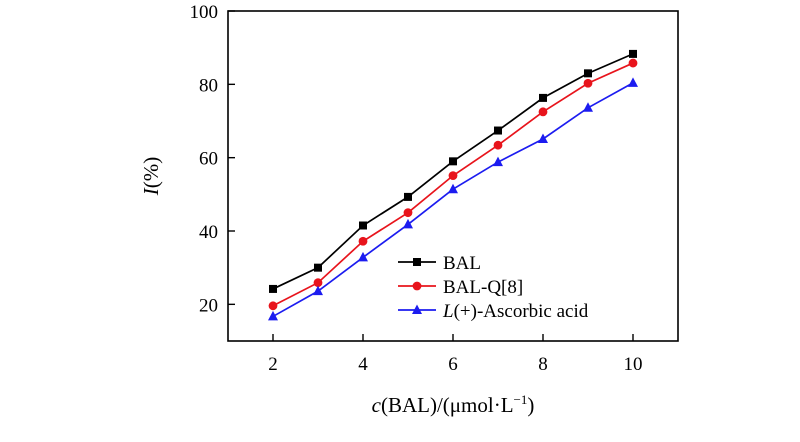 The width and height of the screenshot is (800, 442). I want to click on x-axis: 2 4 6 8 10, so click(455, 354).